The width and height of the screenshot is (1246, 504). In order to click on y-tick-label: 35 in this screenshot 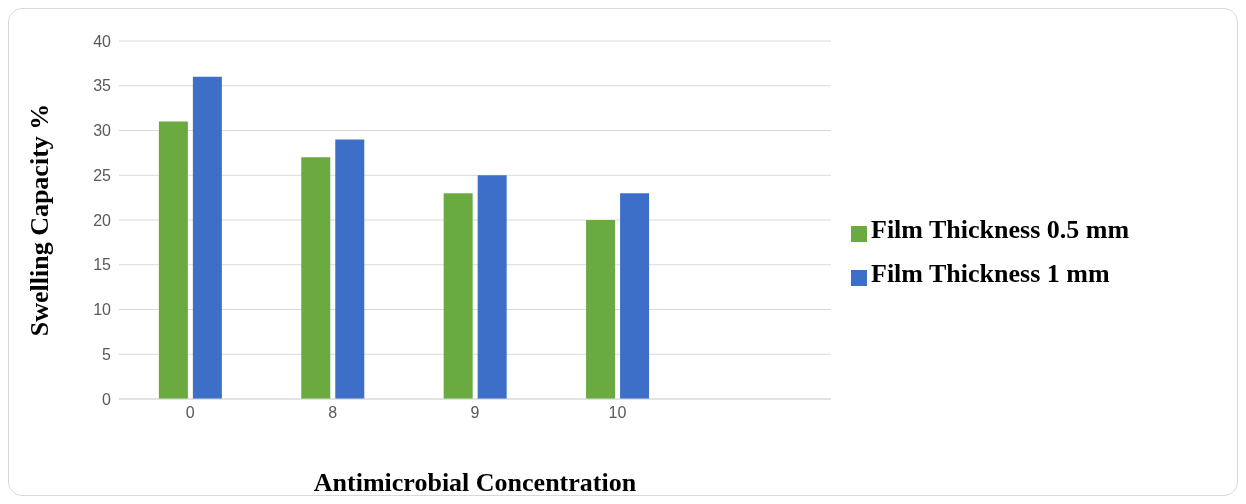, I will do `click(102, 86)`.